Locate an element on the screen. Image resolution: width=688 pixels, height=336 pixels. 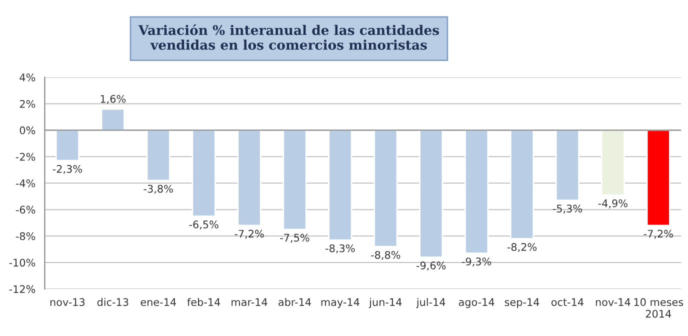
x-tick-label: nov-14 is located at coordinates (613, 302).